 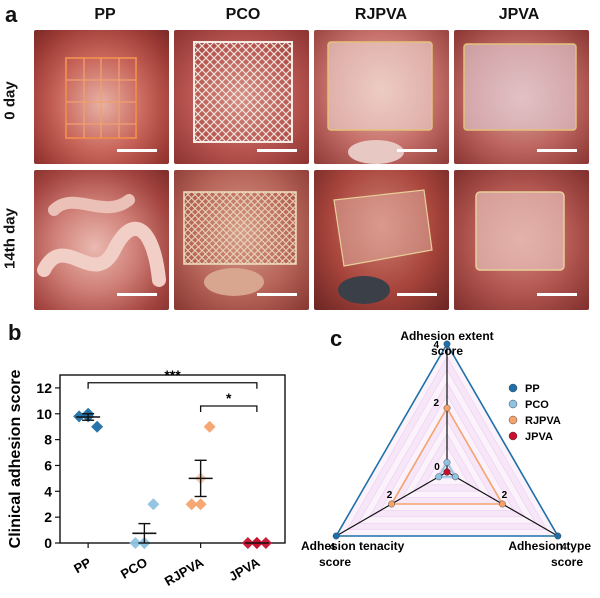 I want to click on row-header-day14: 14th day, so click(x=10, y=238).